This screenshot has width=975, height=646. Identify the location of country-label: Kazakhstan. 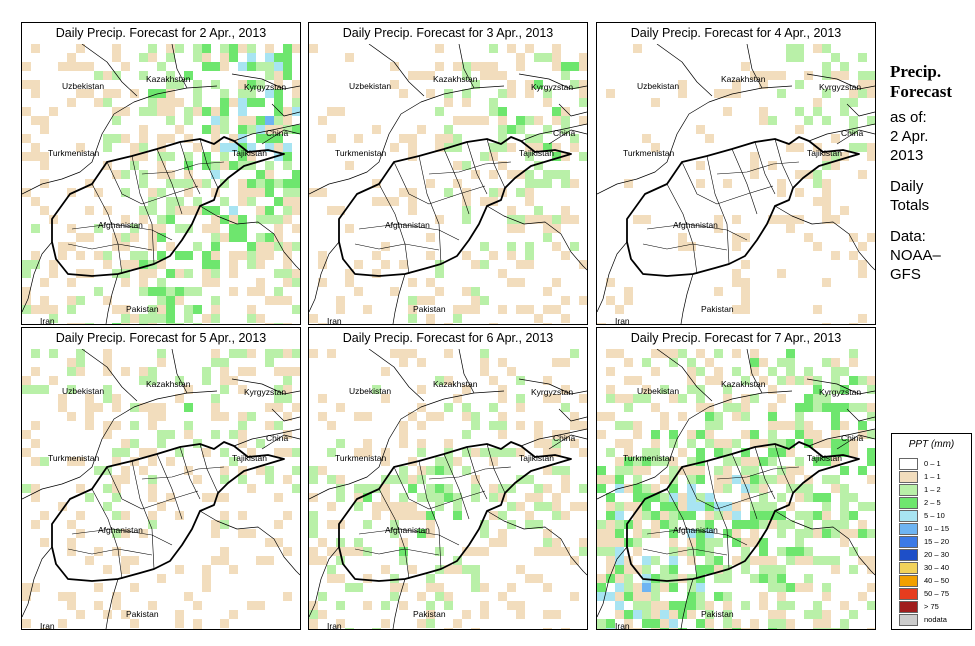
(743, 79).